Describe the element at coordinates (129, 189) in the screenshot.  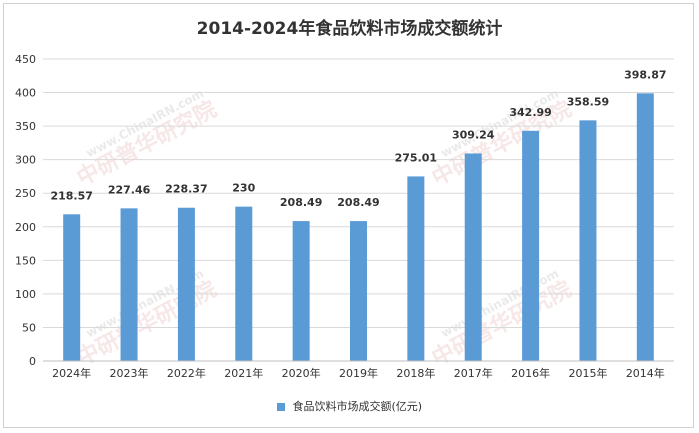
I see `data-label: 227.46` at that location.